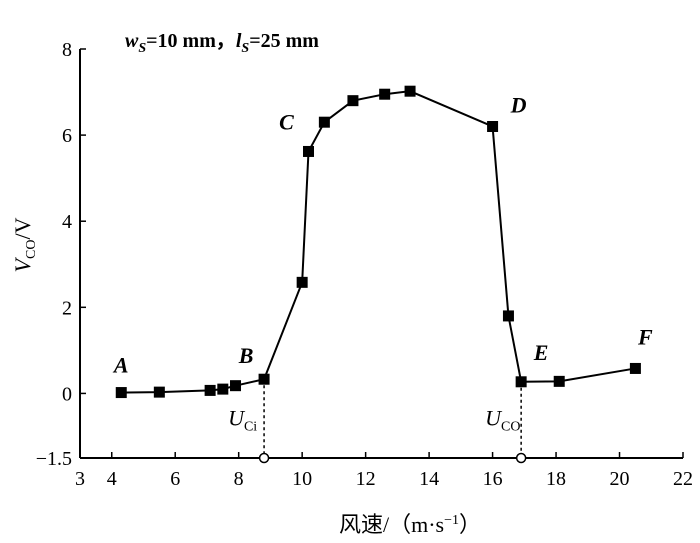  I want to click on x-tick-label: 12, so click(366, 479).